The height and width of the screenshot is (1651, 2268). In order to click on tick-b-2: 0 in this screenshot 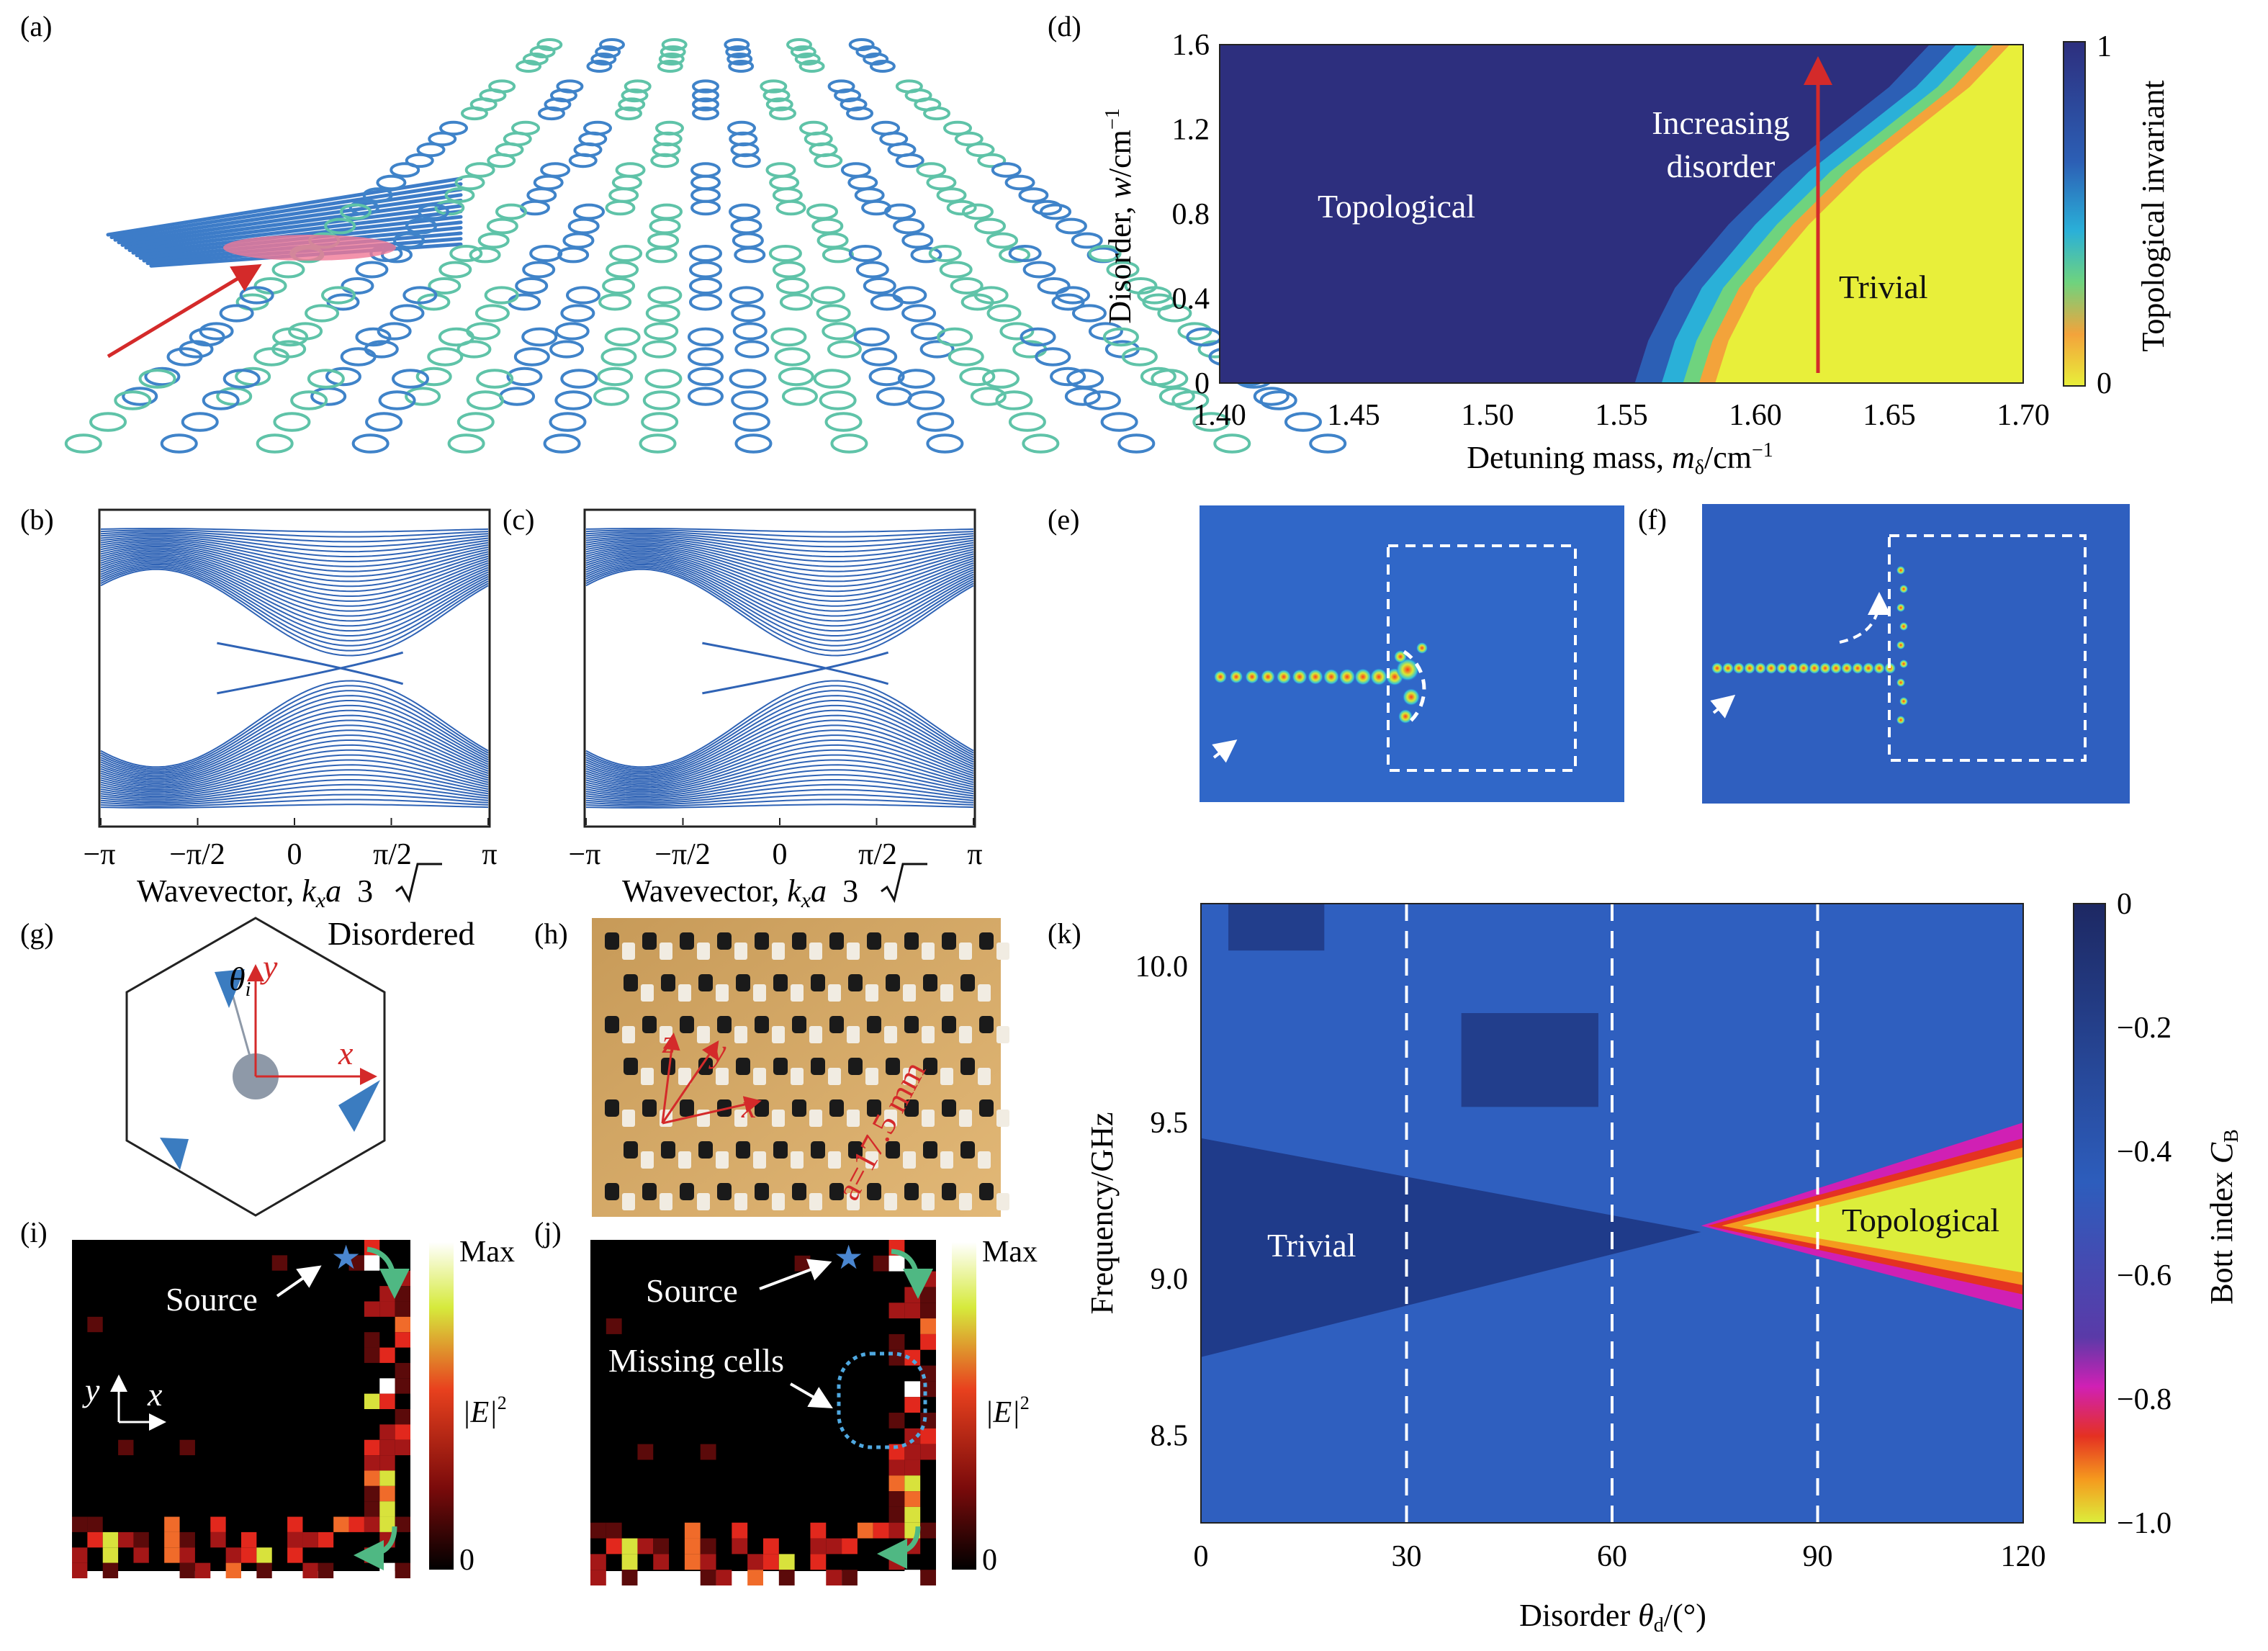, I will do `click(294, 854)`.